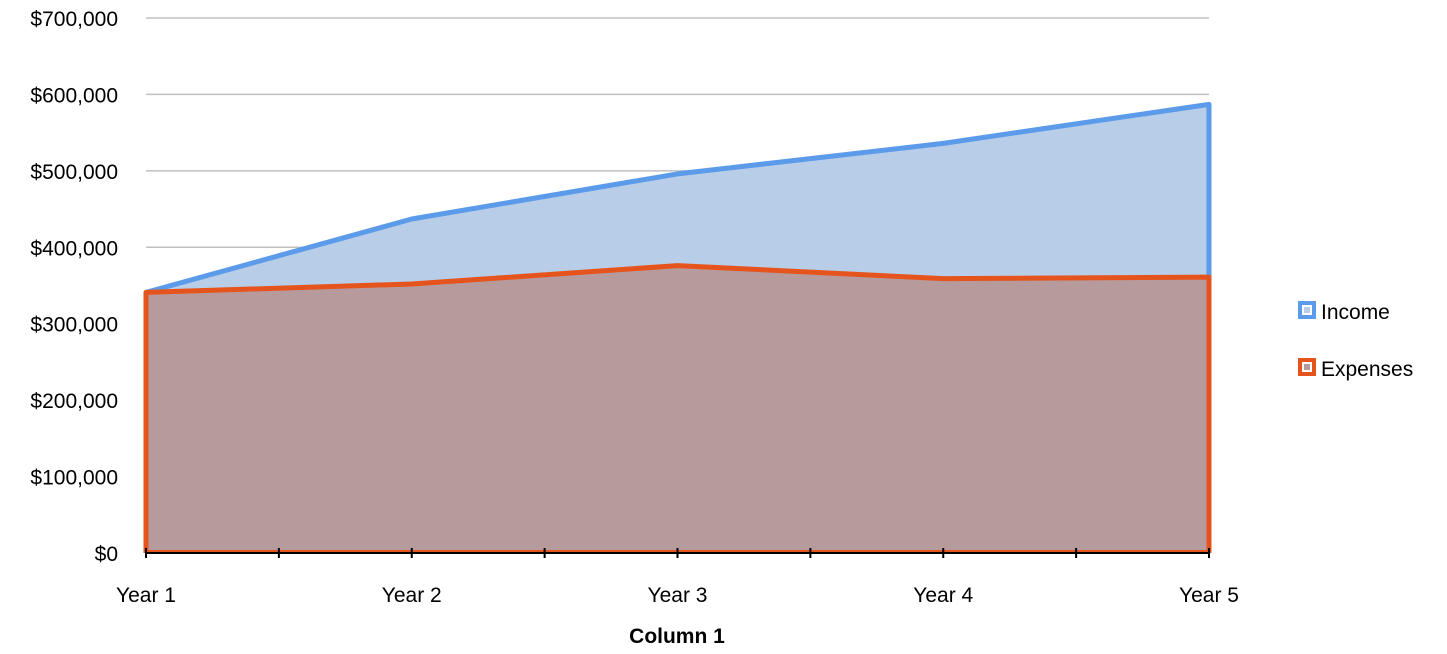  What do you see at coordinates (106, 554) in the screenshot?
I see `y-tick-label: $0` at bounding box center [106, 554].